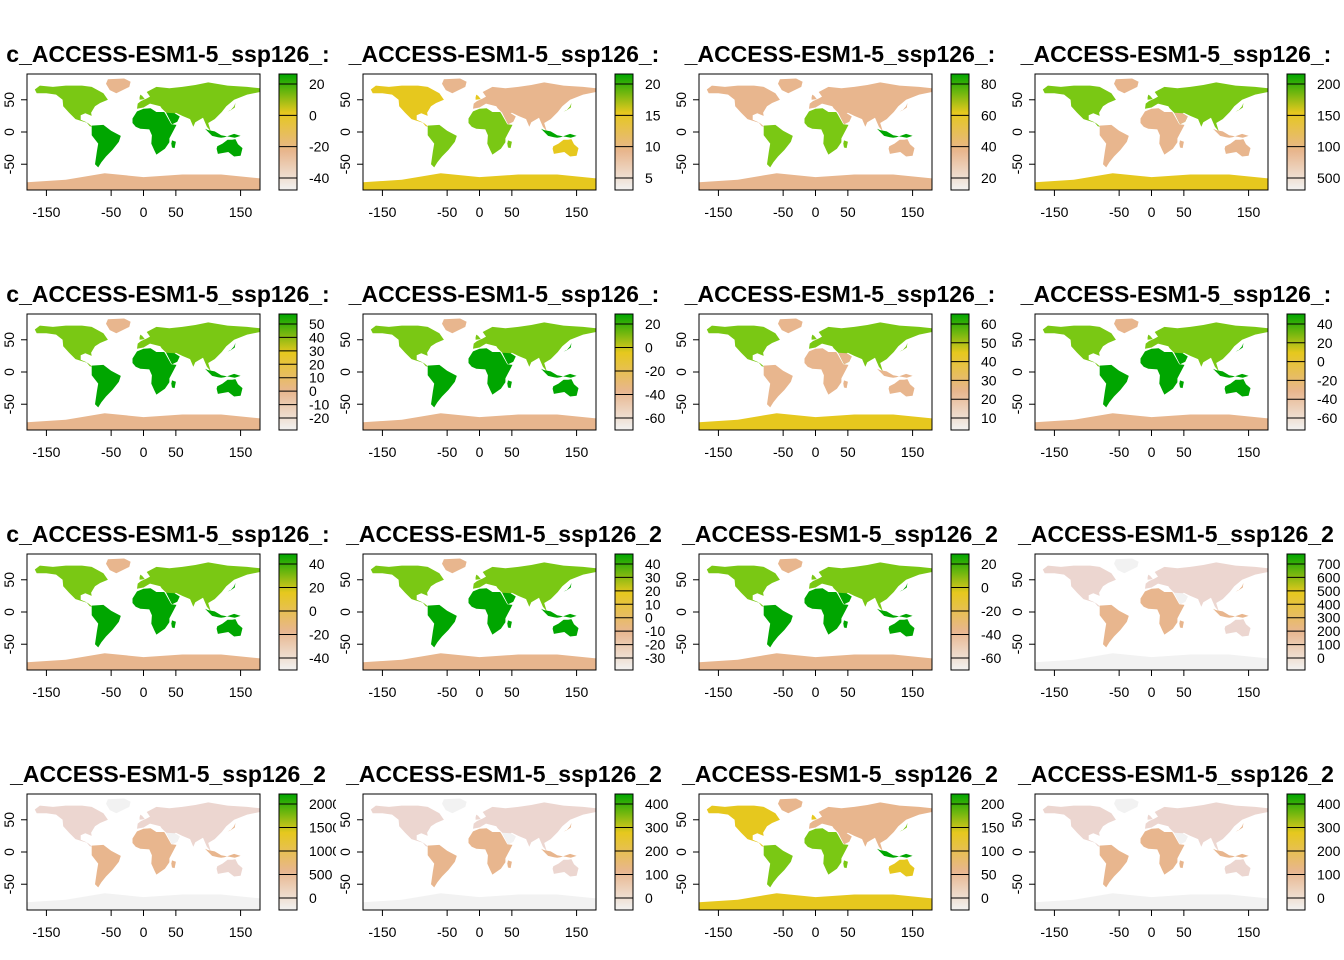  I want to click on legend-tick-label: 400, so click(1329, 804).